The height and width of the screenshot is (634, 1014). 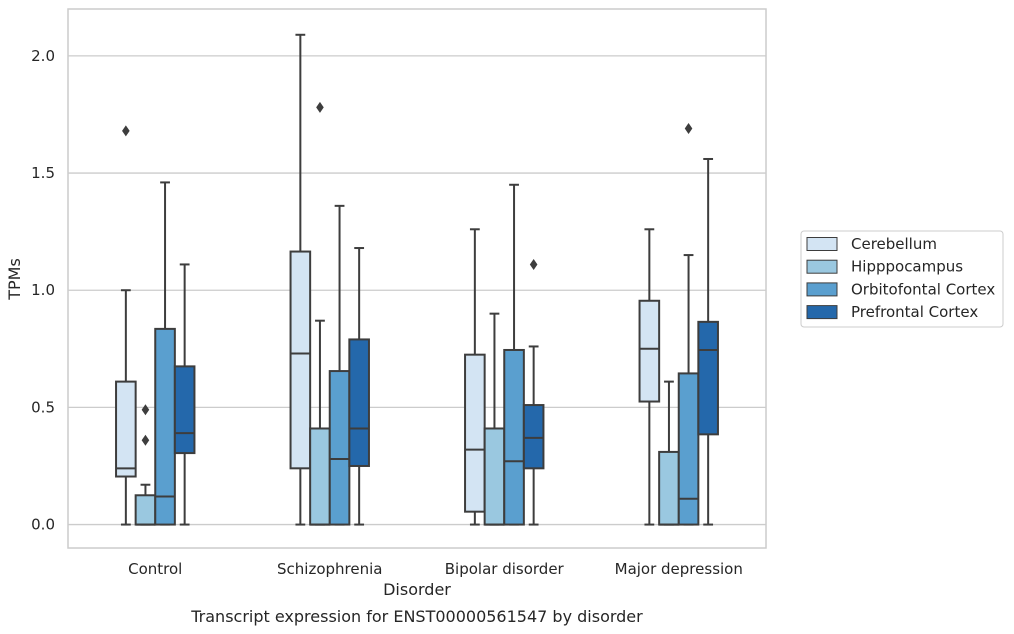 I want to click on y-tick-label: 0.5, so click(x=43, y=407).